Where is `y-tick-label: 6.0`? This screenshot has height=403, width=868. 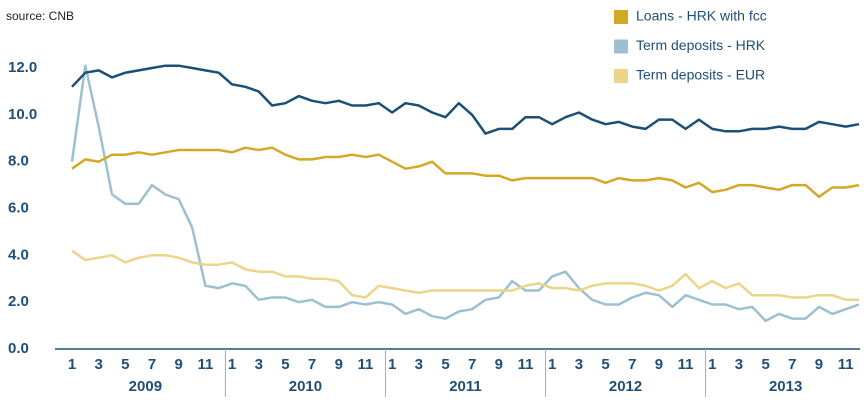
y-tick-label: 6.0 is located at coordinates (18, 207).